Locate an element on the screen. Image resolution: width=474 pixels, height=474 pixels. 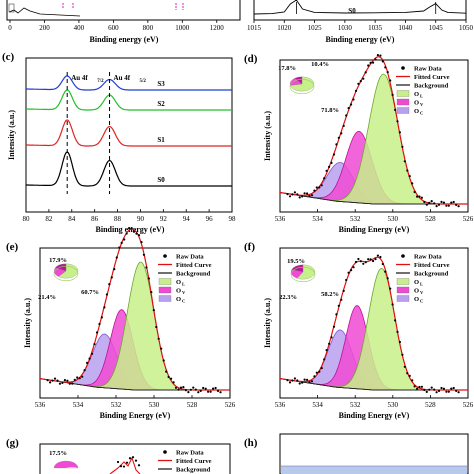
panel-g-label: (g) is located at coordinates (12, 443).